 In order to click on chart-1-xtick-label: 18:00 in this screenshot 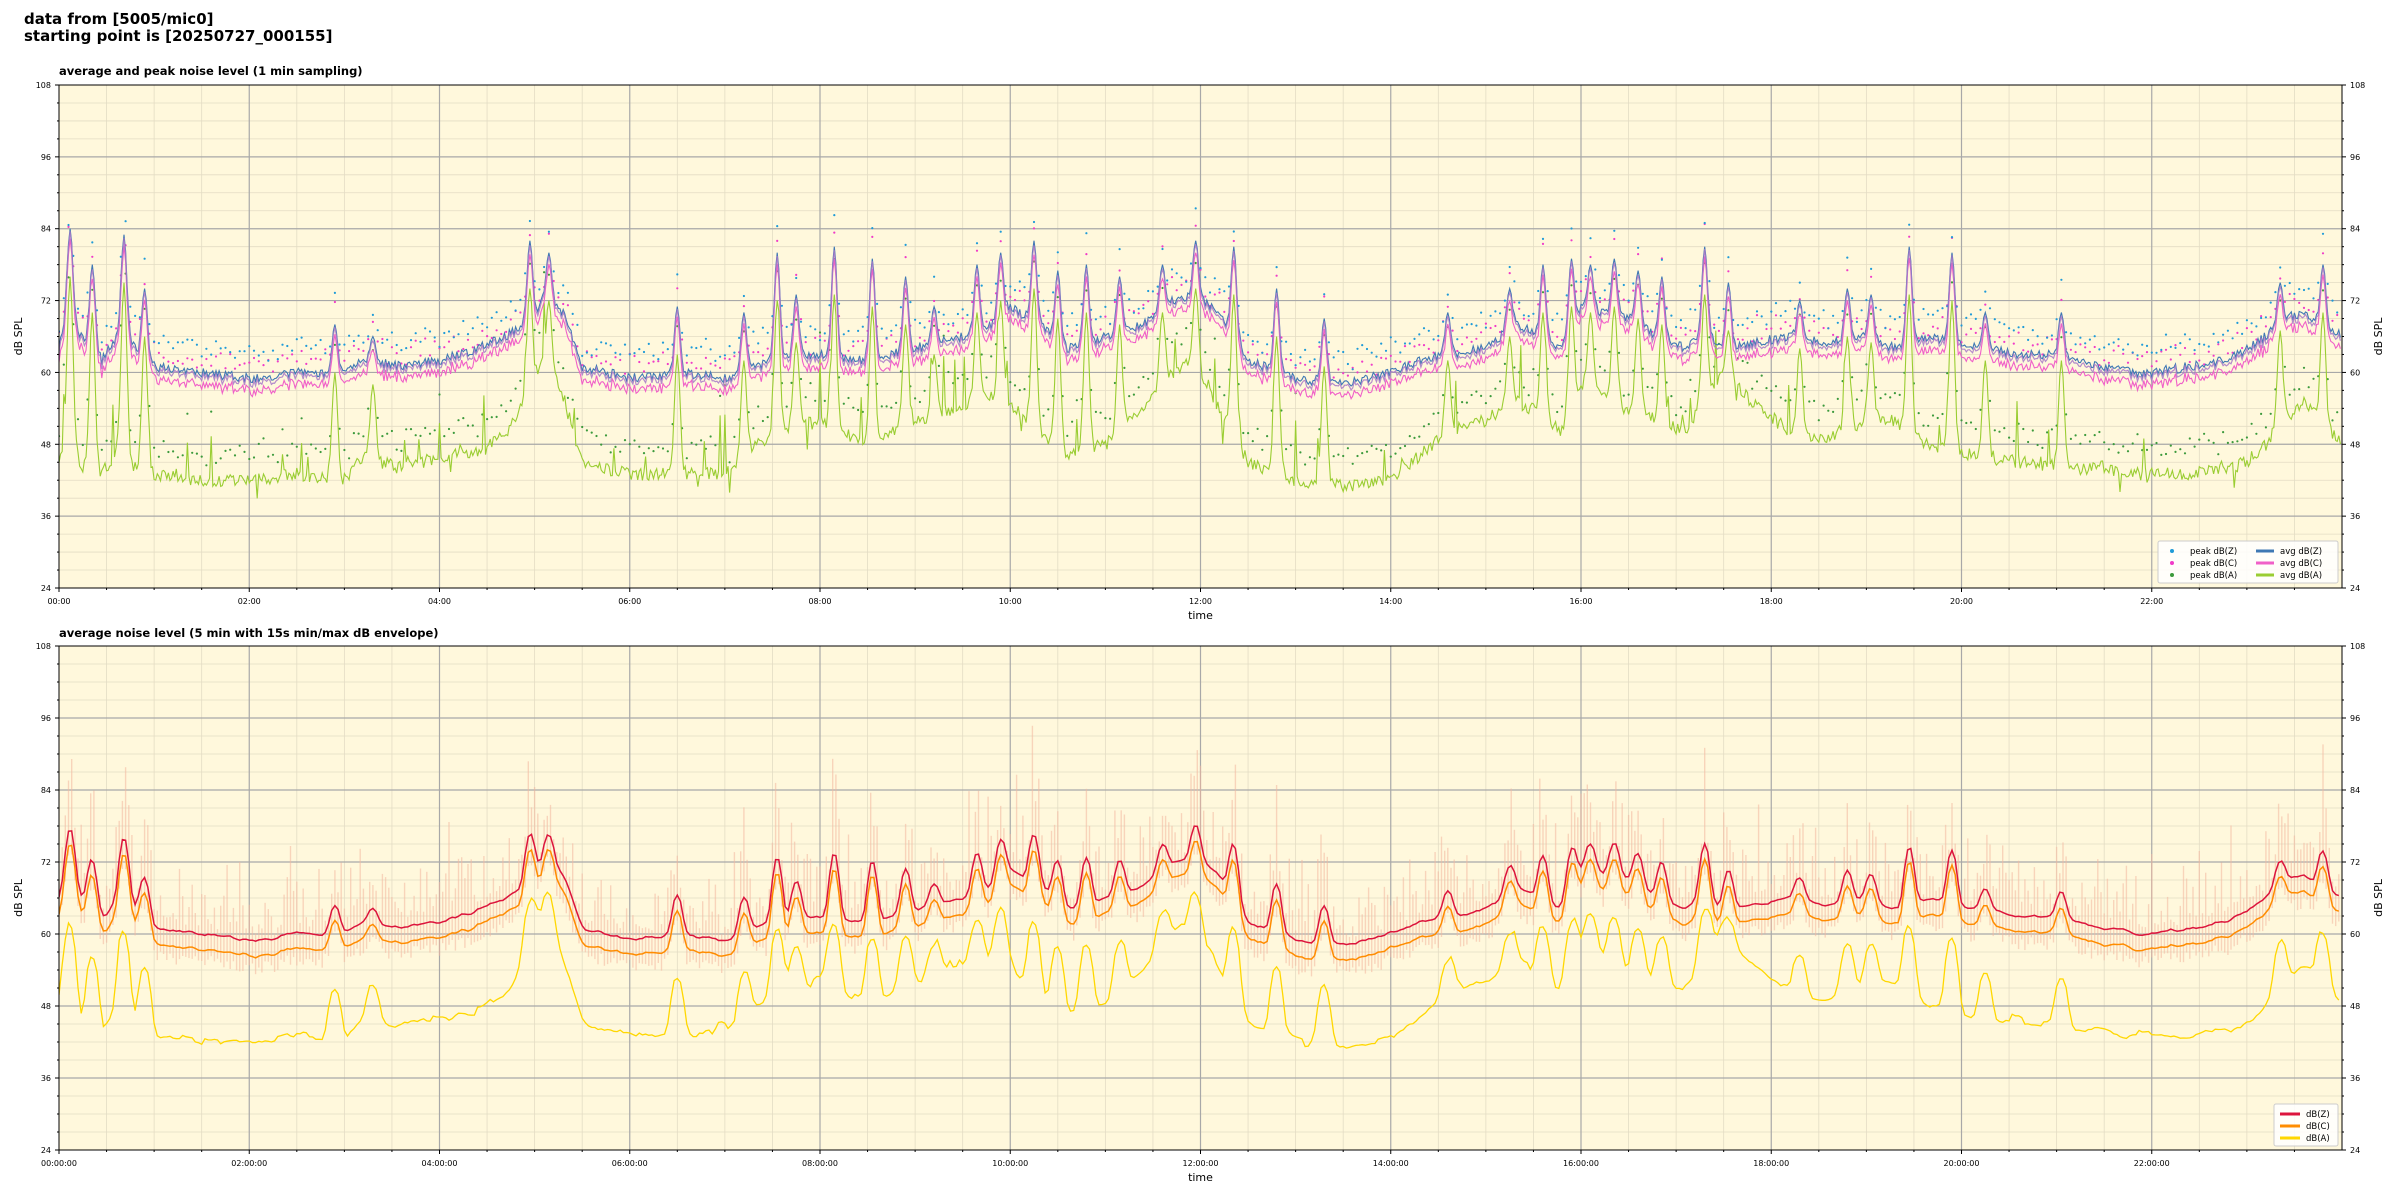, I will do `click(1771, 601)`.